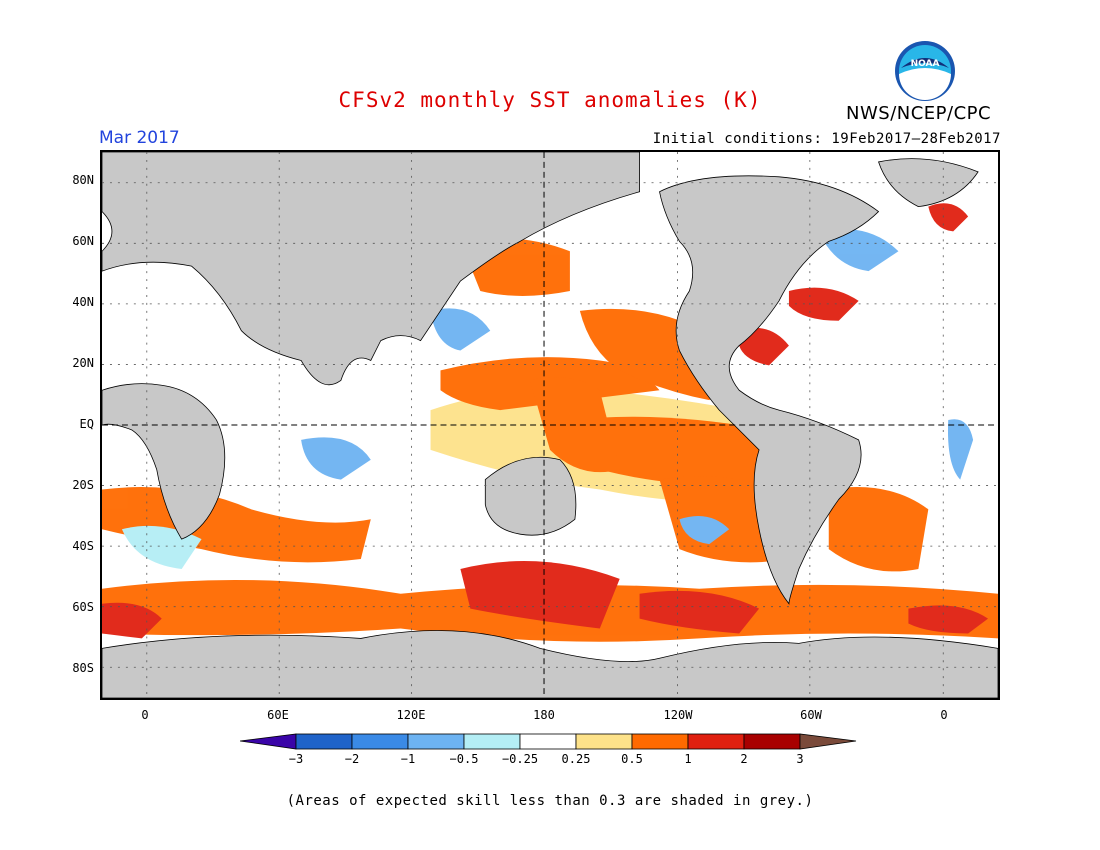  What do you see at coordinates (925, 64) in the screenshot?
I see `svg-text: NOAA` at bounding box center [925, 64].